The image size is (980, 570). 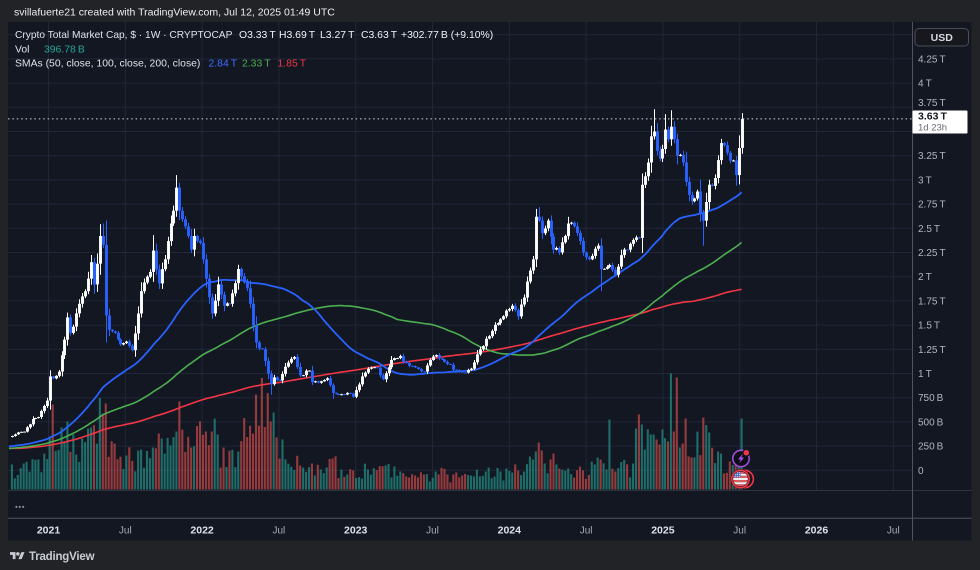 I want to click on svg-text: L3.27 T, so click(x=337, y=35).